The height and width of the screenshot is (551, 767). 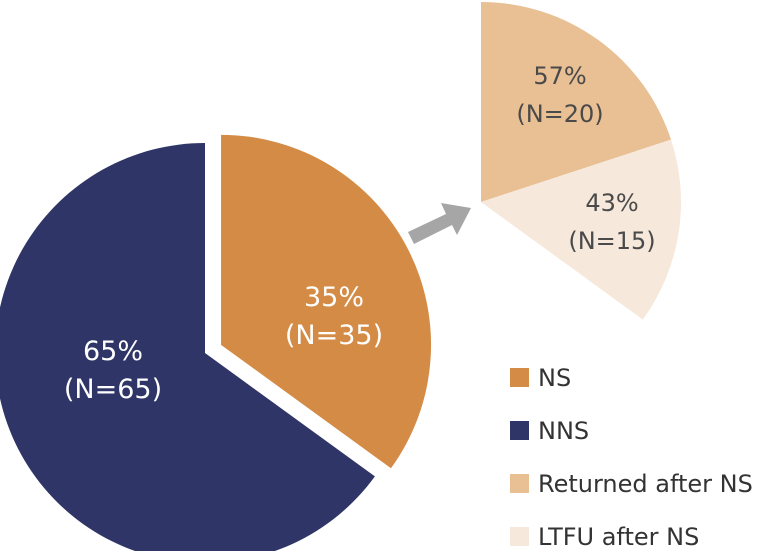 What do you see at coordinates (611, 241) in the screenshot?
I see `label-ltfu-line: (N=15)` at bounding box center [611, 241].